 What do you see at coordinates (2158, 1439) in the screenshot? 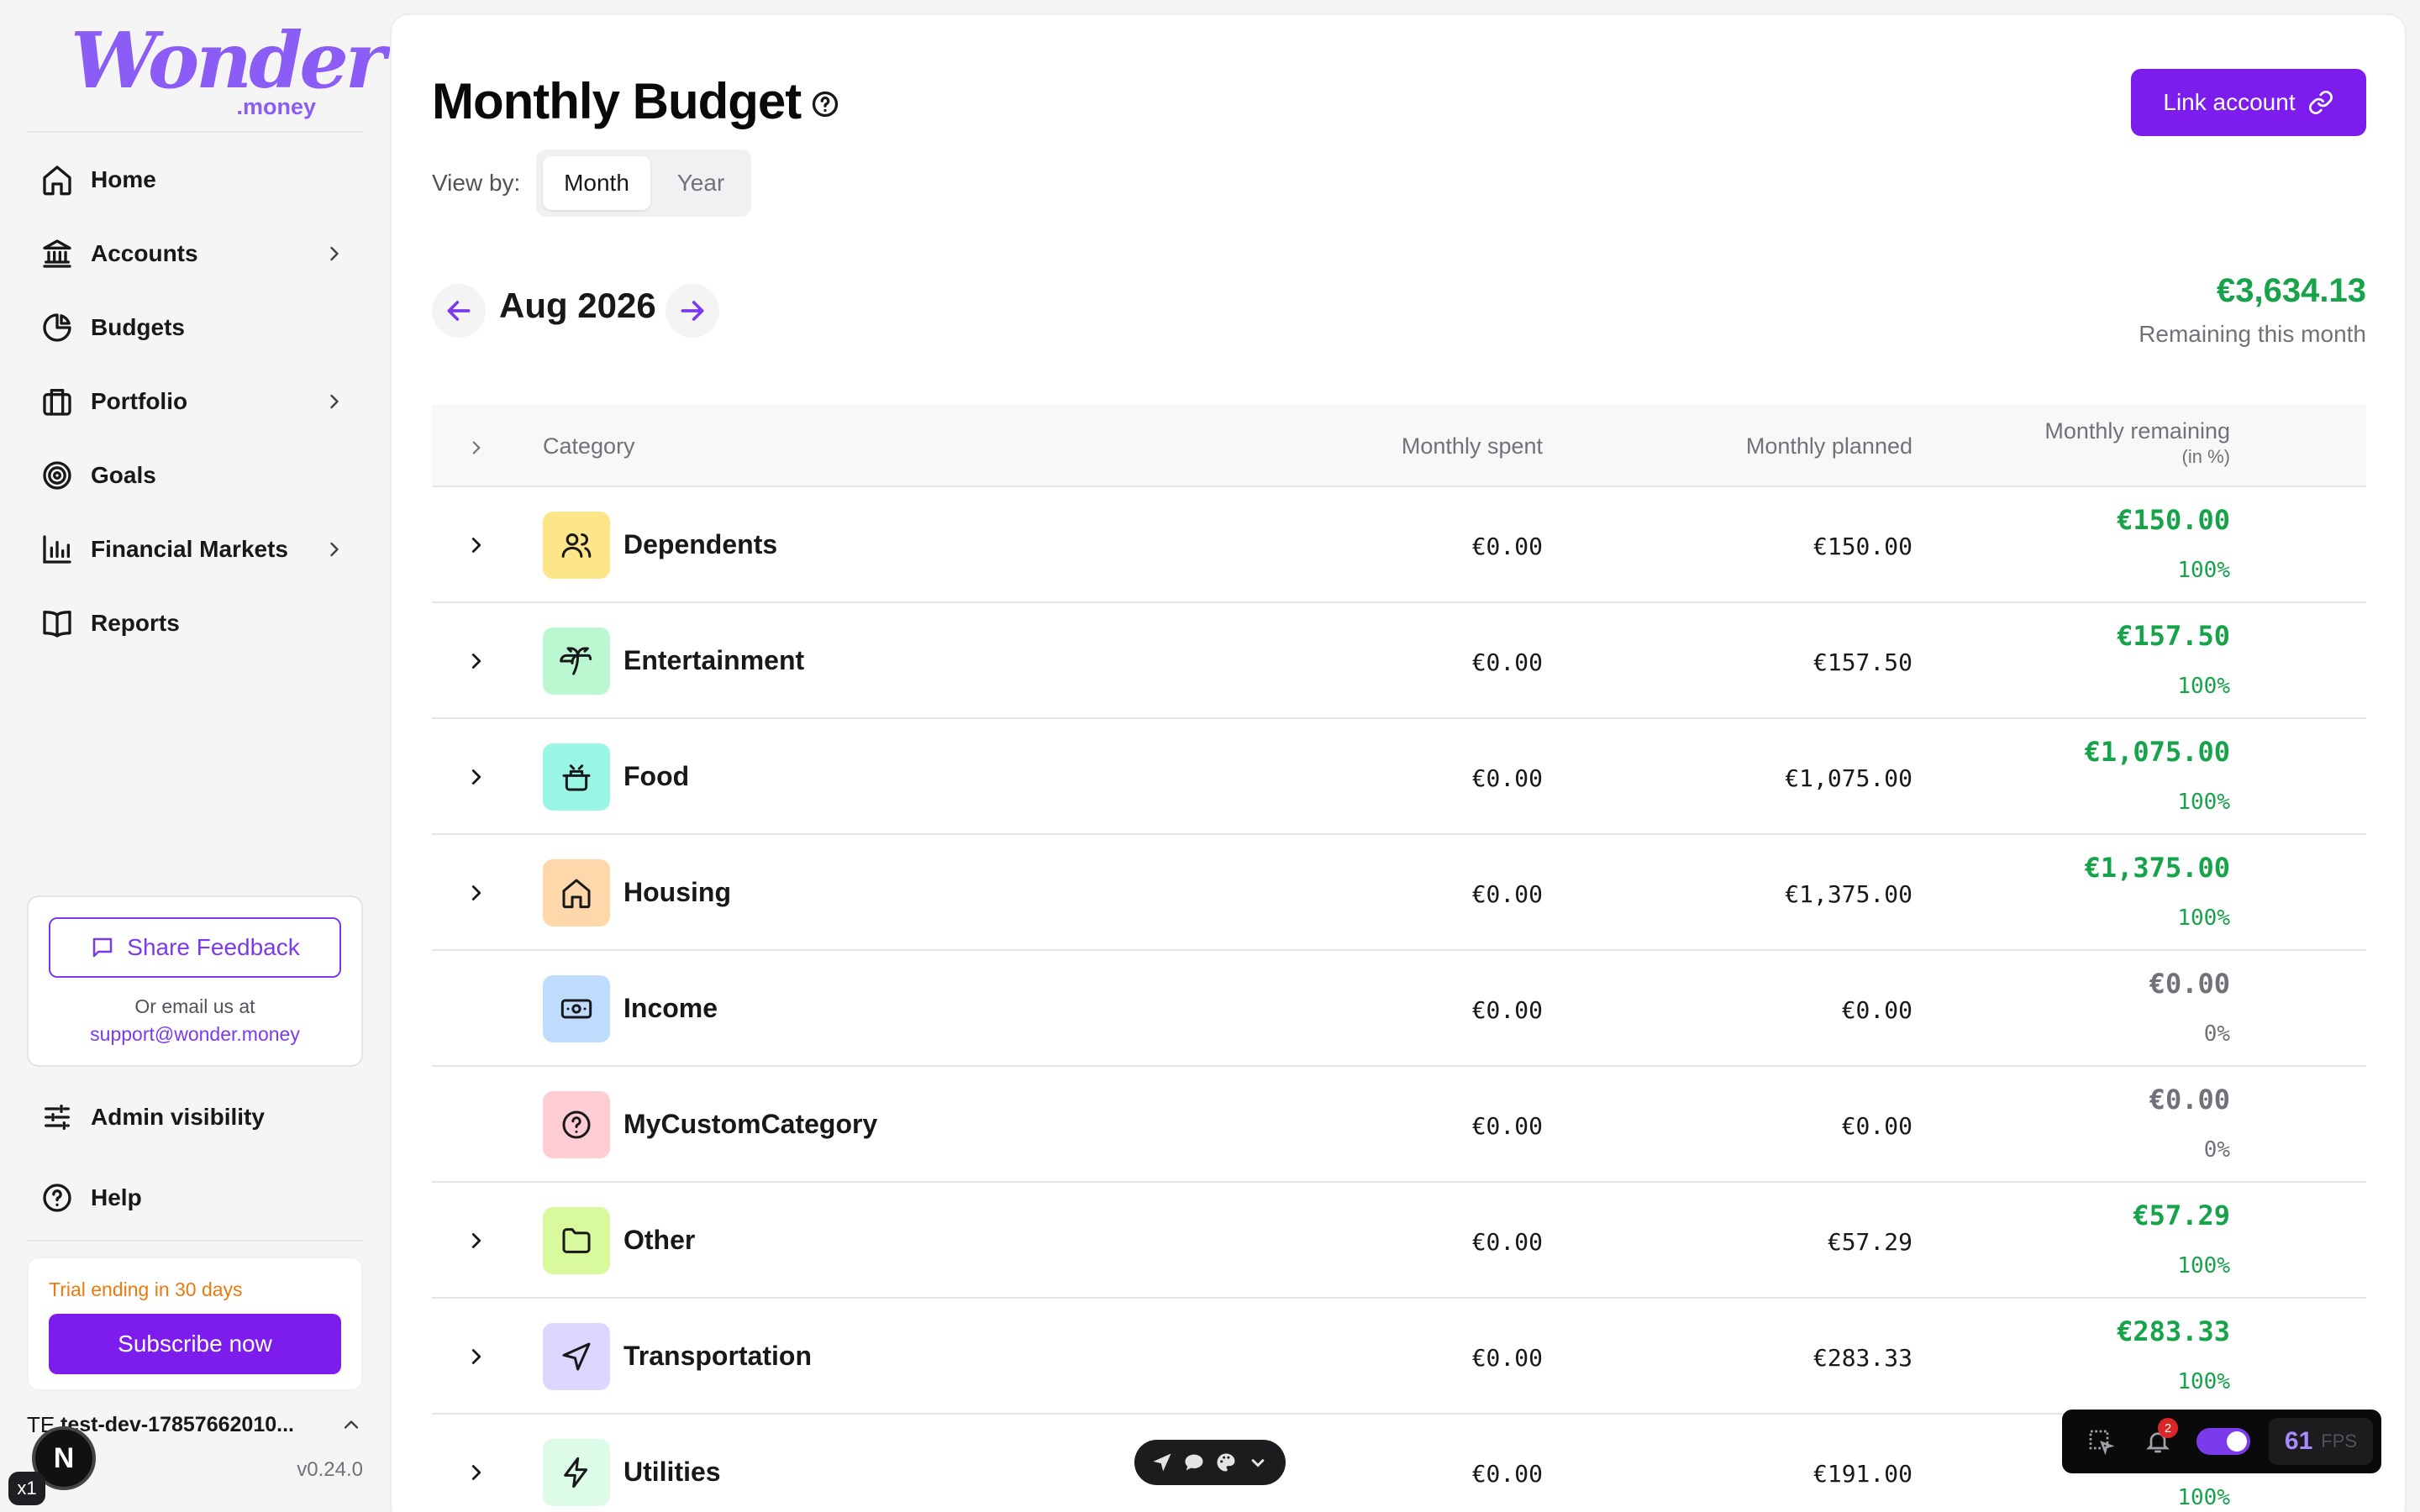
I see `notifications-button: 2` at bounding box center [2158, 1439].